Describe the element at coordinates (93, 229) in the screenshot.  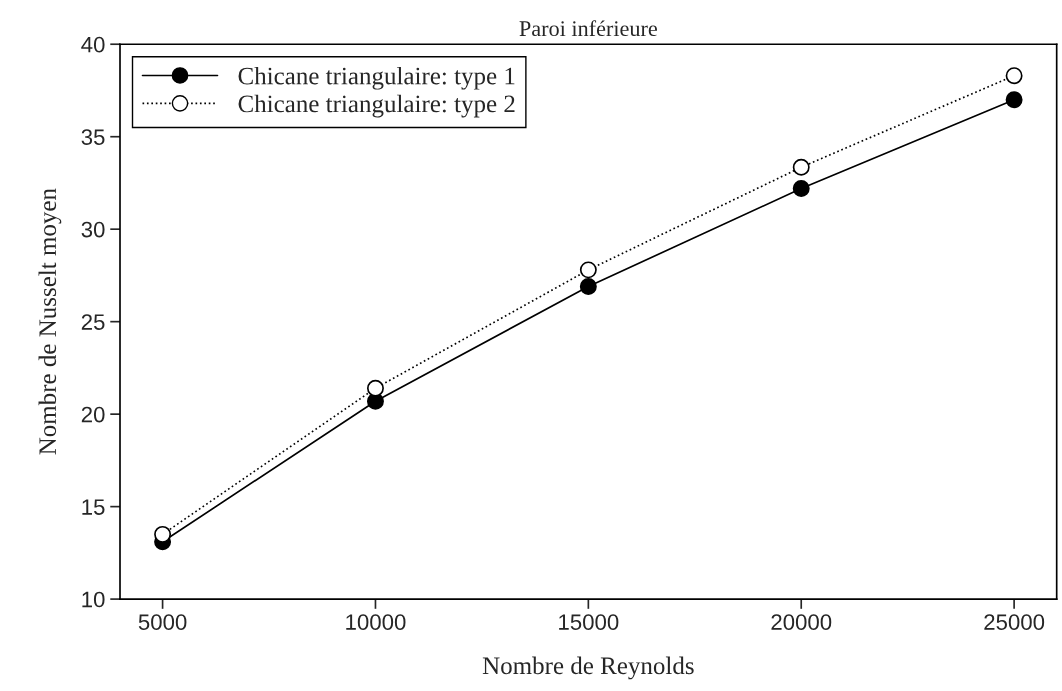
I see `y-tick-label: 30` at that location.